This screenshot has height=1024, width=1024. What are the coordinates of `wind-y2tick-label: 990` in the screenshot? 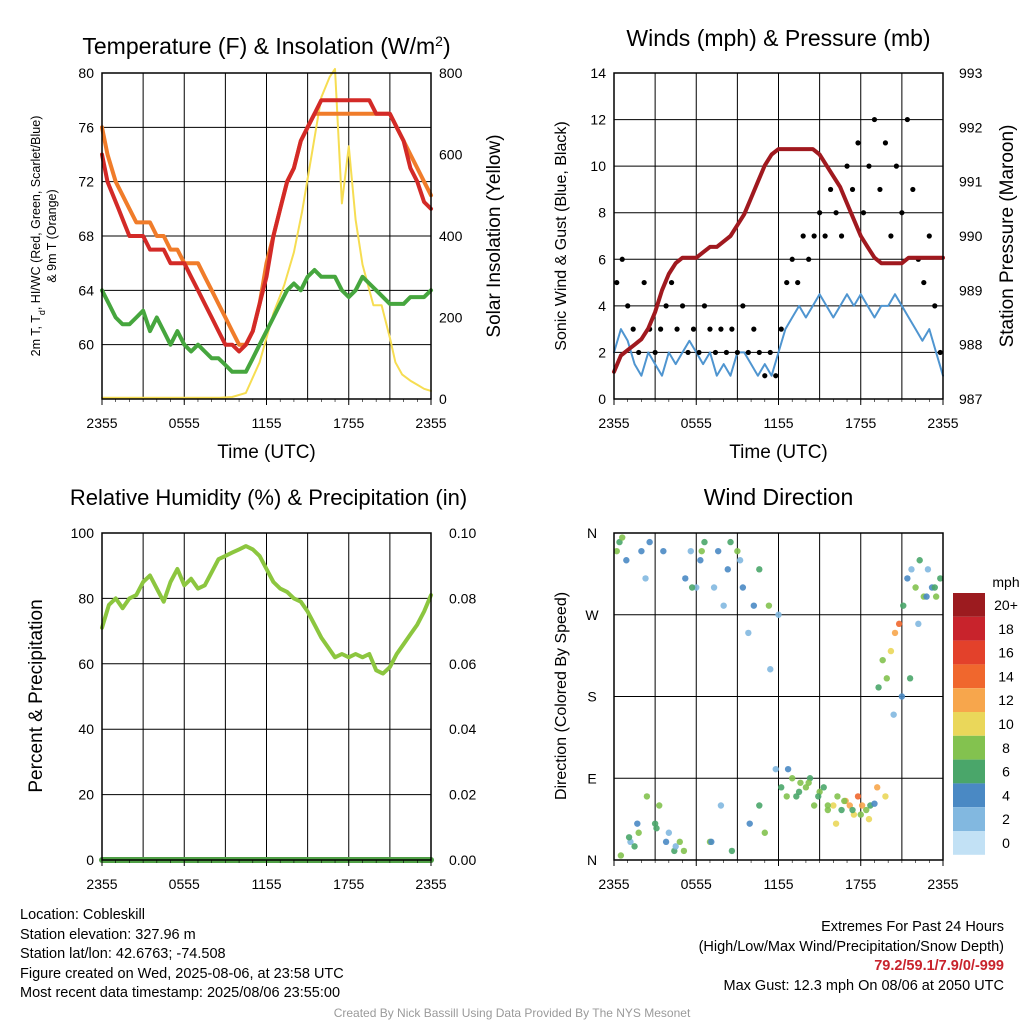 It's located at (971, 236).